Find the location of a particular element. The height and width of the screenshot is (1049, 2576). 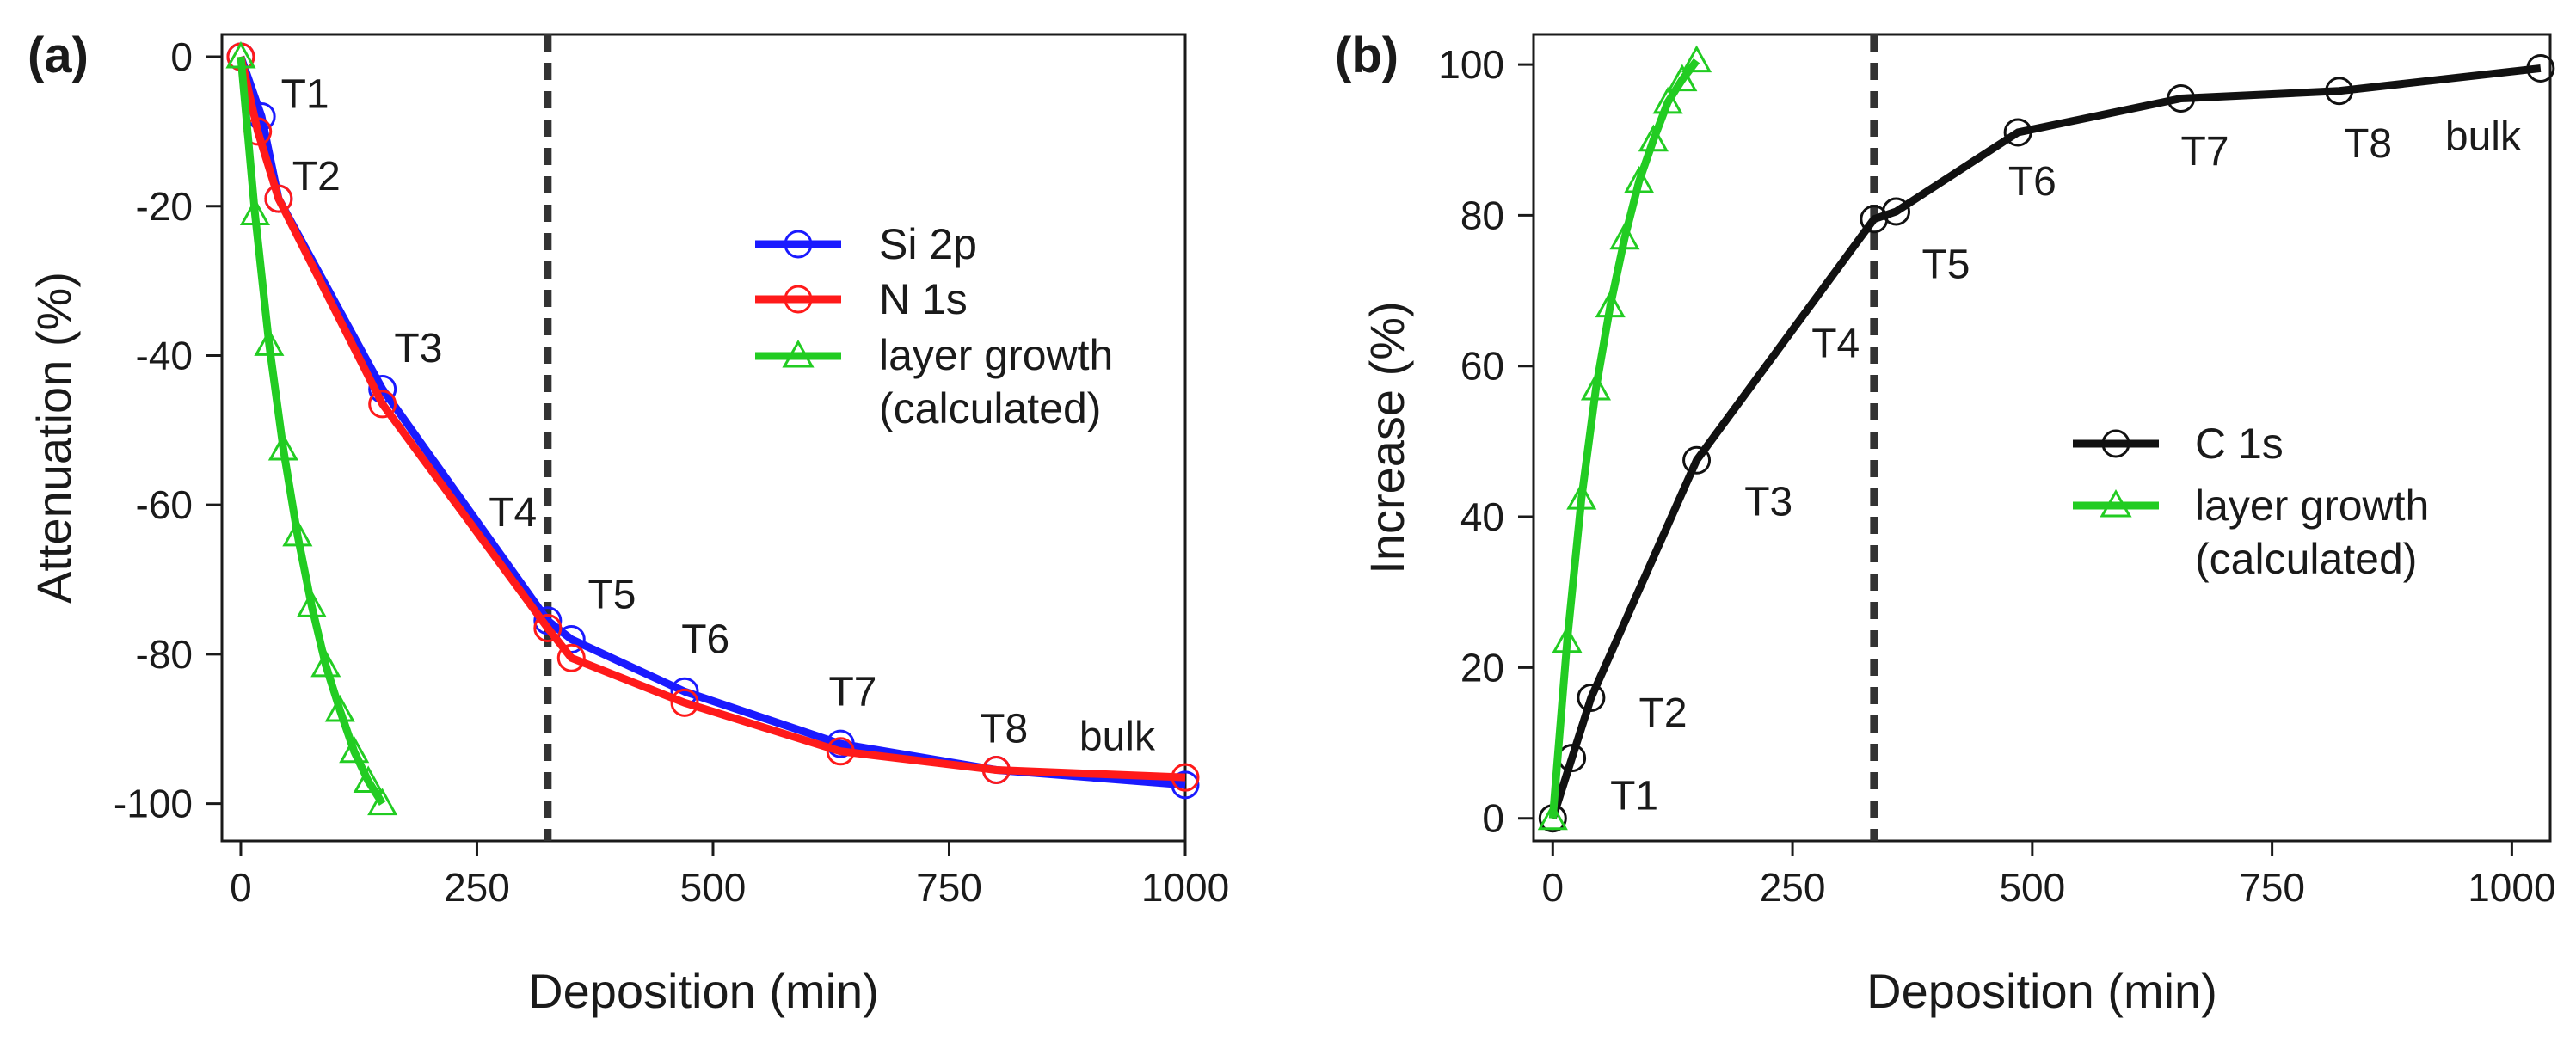

panel-a-point-si-2p is located at coordinates (1185, 785).